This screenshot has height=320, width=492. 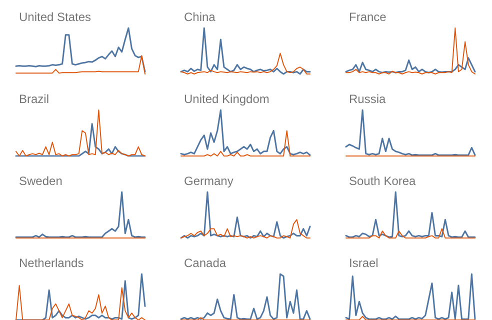 What do you see at coordinates (51, 263) in the screenshot?
I see `chart-title: Netherlands` at bounding box center [51, 263].